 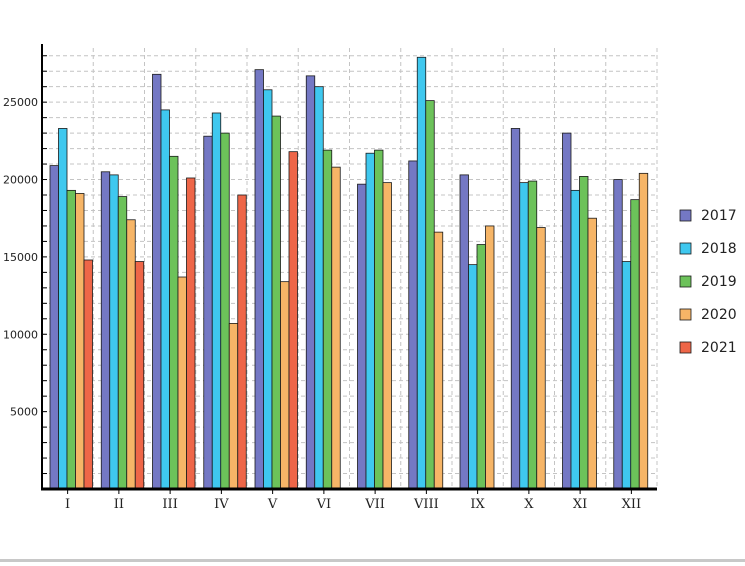 I want to click on x-tick-label: I, so click(x=67, y=504).